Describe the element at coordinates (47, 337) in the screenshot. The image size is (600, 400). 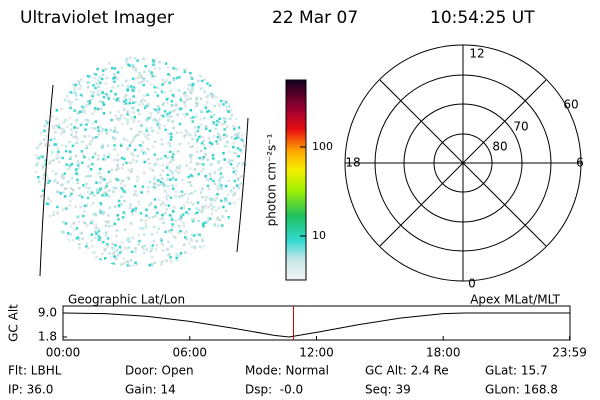
I see `y-tick-label: 1.8` at that location.